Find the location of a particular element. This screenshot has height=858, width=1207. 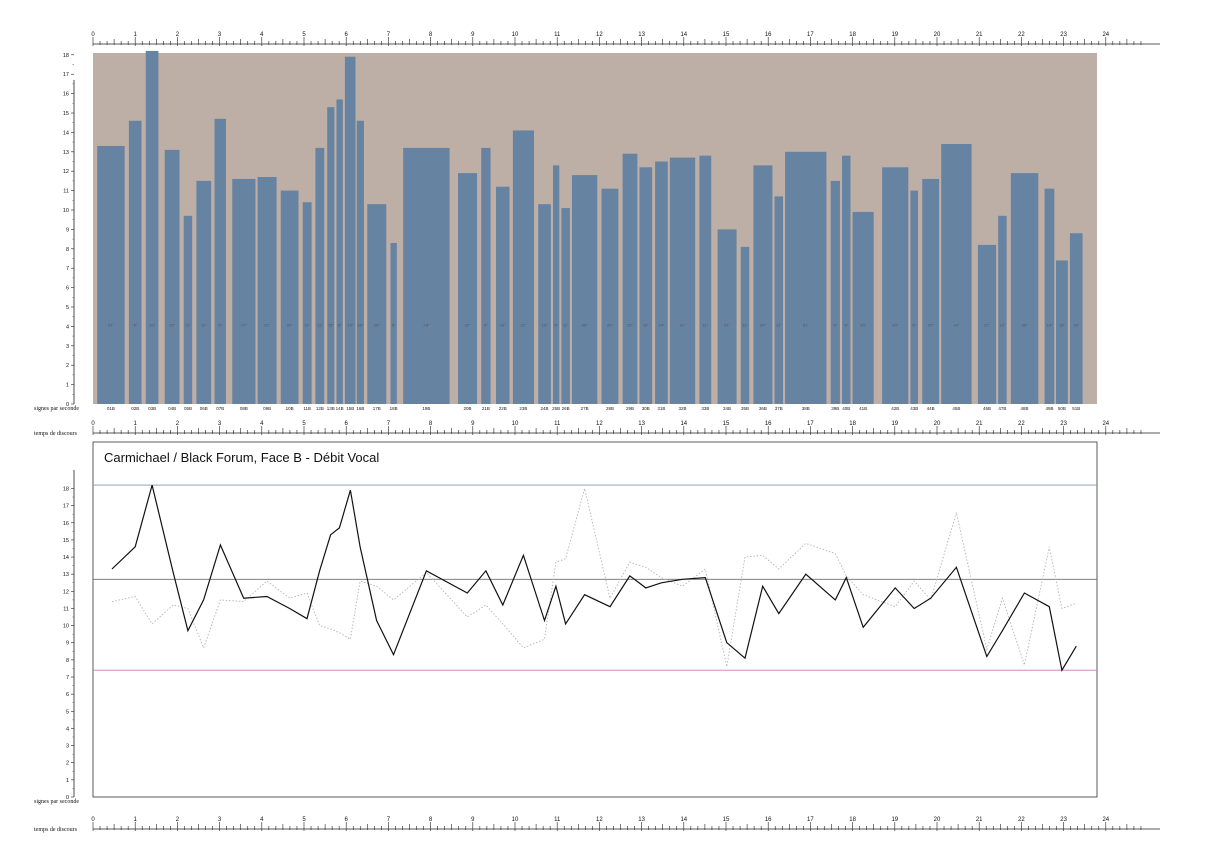

bar-duration-label: 44" is located at coordinates (956, 324).